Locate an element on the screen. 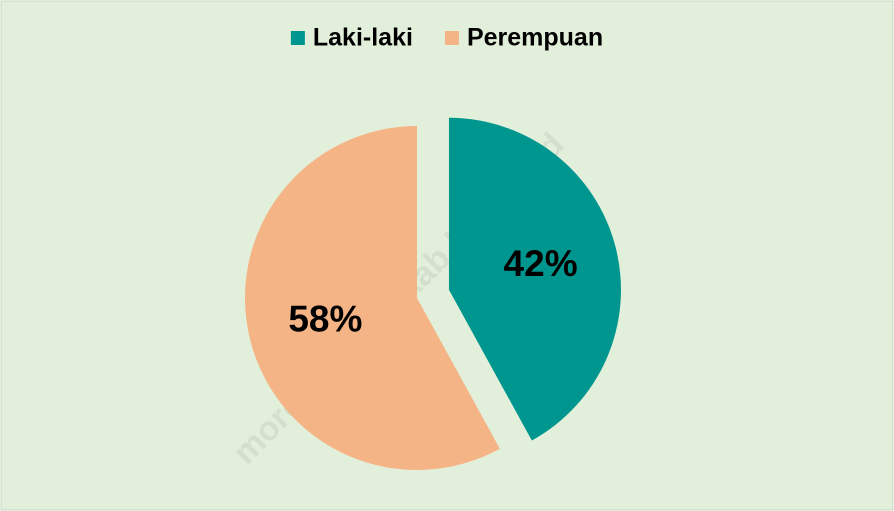 Image resolution: width=894 pixels, height=511 pixels. legend-text: Laki-laki is located at coordinates (363, 38).